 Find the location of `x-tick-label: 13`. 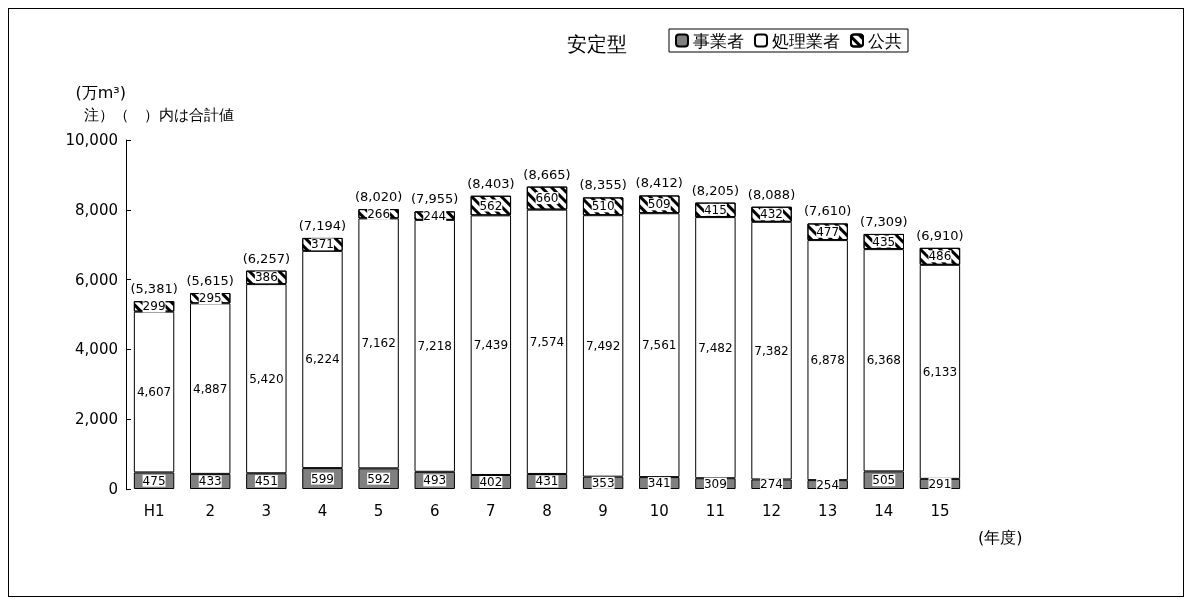

x-tick-label: 13 is located at coordinates (828, 510).